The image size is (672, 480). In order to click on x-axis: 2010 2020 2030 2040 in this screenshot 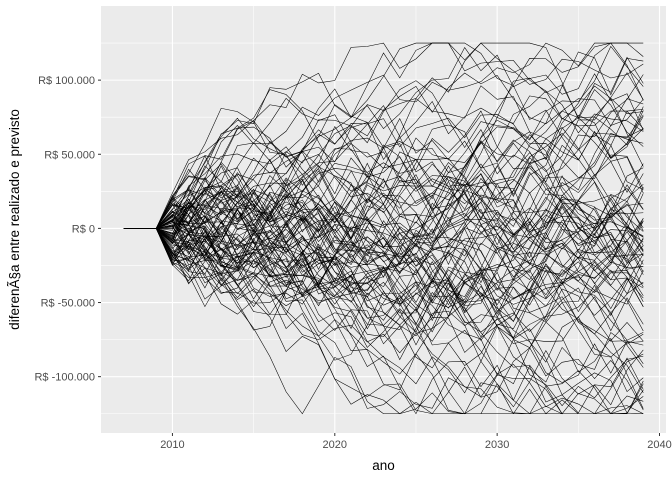, I will do `click(416, 442)`.